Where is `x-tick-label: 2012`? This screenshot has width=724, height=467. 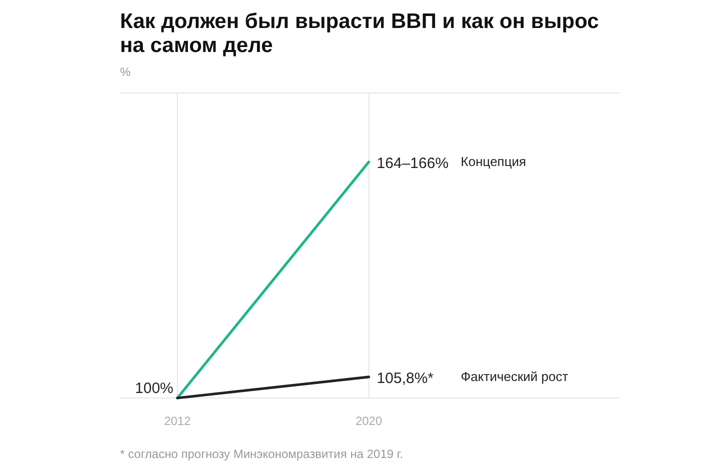
x-tick-label: 2012 is located at coordinates (178, 421).